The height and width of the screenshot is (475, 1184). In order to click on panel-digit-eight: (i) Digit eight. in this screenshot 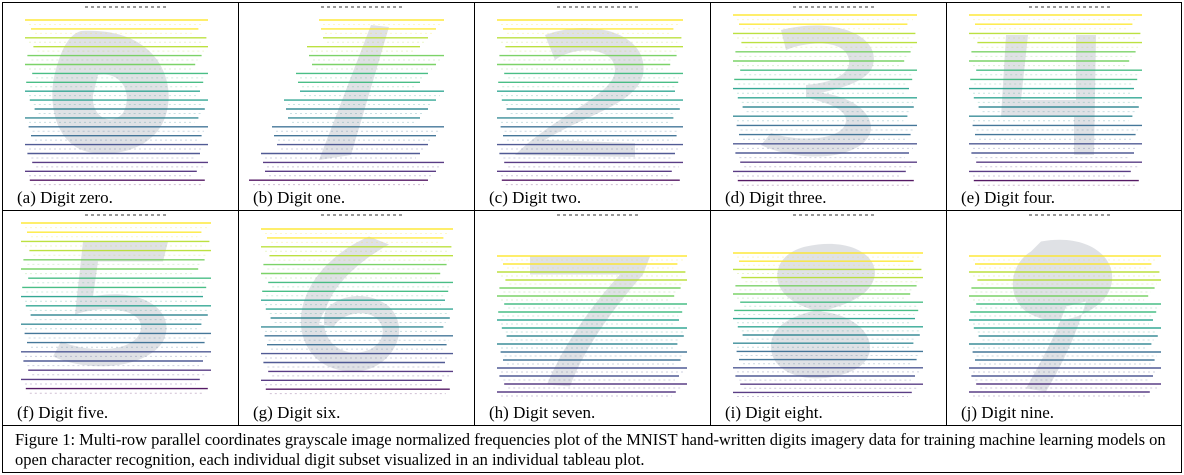, I will do `click(829, 318)`.